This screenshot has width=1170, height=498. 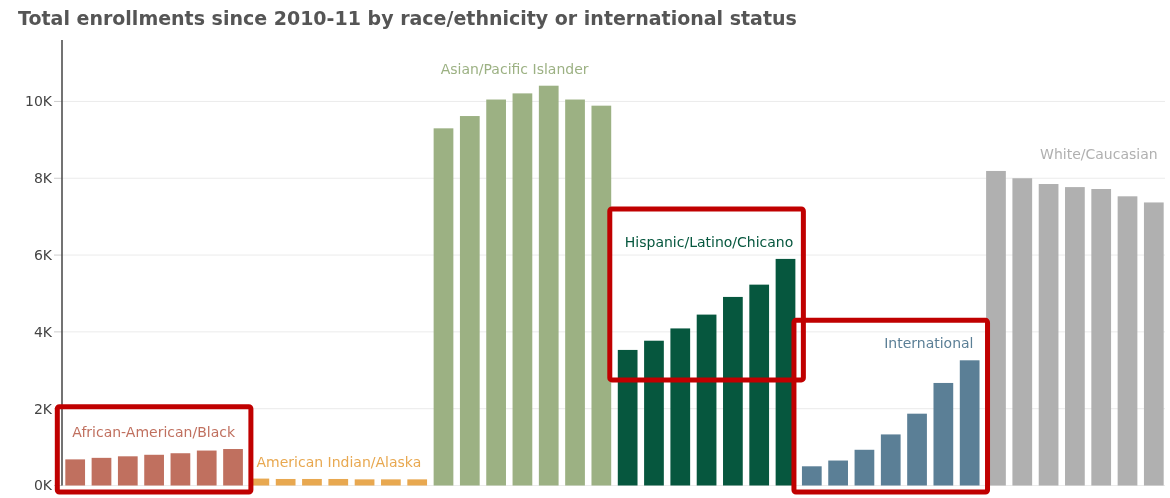 I want to click on series-label: African-American/Black, so click(x=154, y=432).